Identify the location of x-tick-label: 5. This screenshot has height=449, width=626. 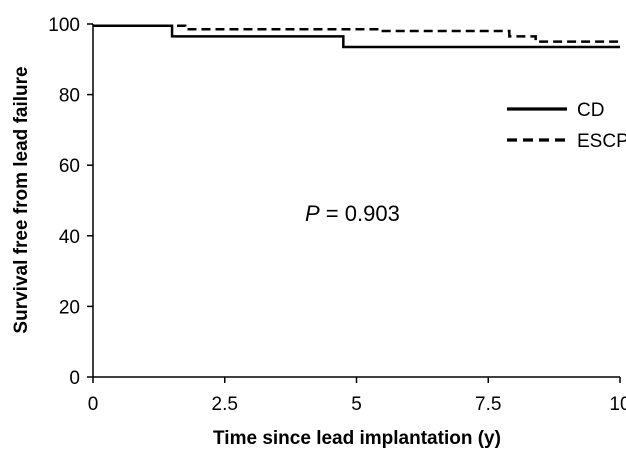
(356, 404).